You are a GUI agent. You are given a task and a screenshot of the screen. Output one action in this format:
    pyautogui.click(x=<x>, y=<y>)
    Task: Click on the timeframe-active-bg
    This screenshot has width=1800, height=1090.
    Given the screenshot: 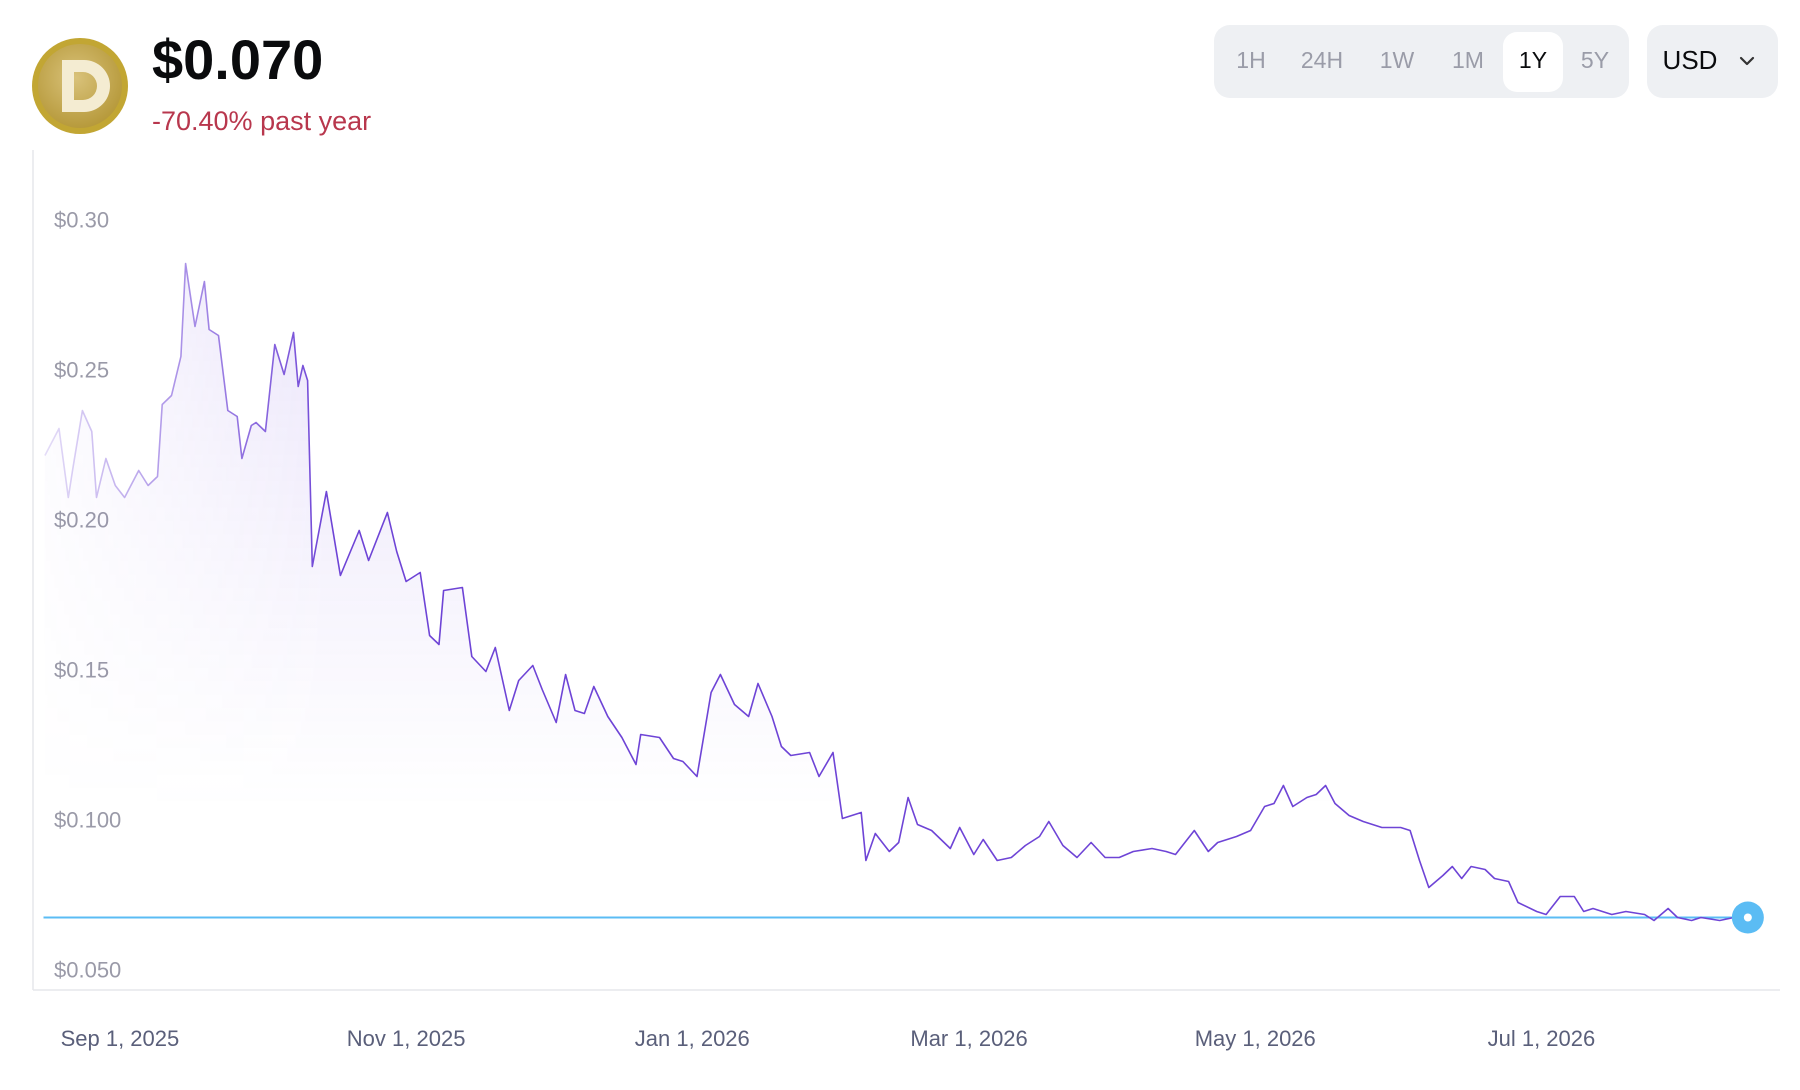 What is the action you would take?
    pyautogui.click(x=1533, y=62)
    